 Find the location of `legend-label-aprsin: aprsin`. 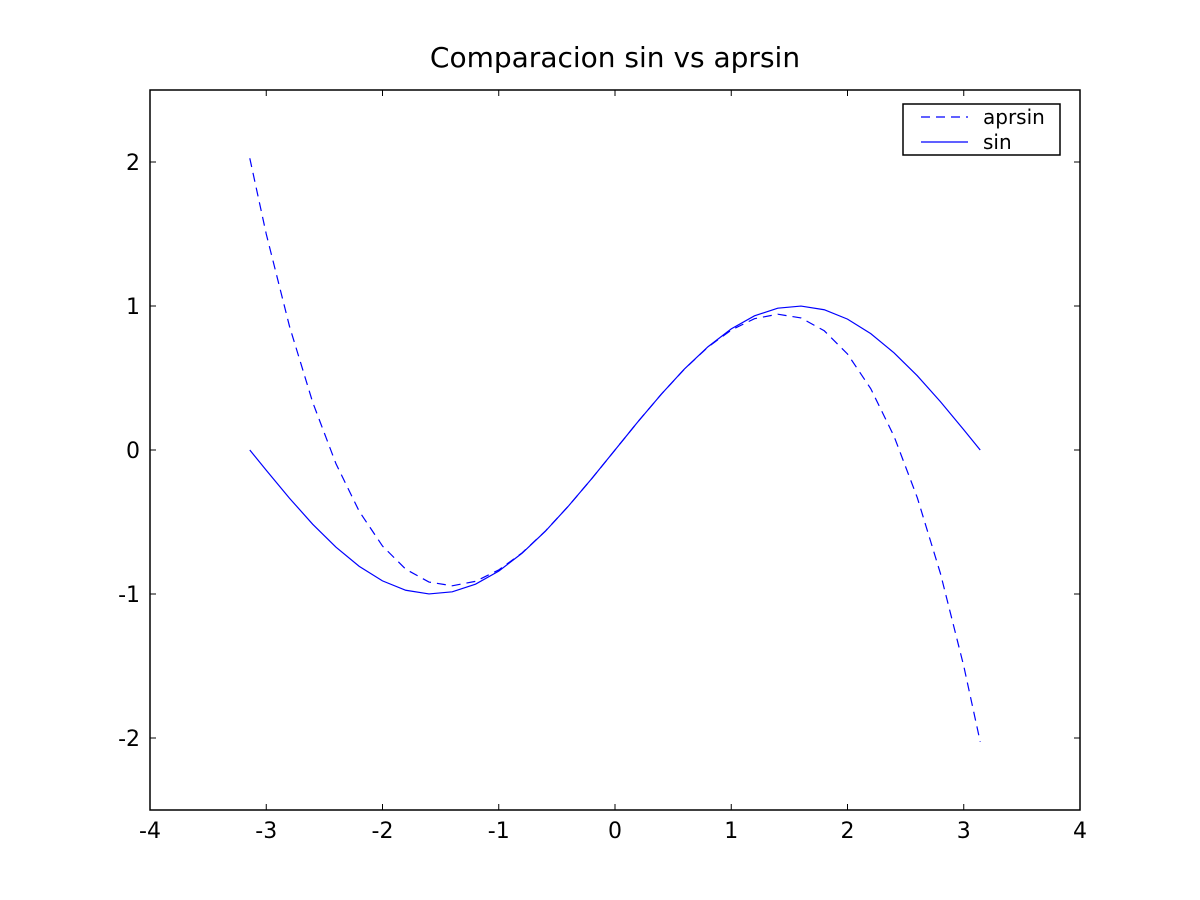

legend-label-aprsin: aprsin is located at coordinates (1014, 117).